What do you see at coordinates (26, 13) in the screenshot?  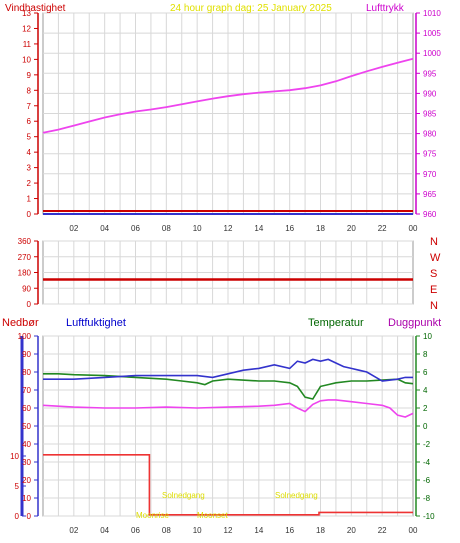 I see `panel1-left-tick-label: 13` at bounding box center [26, 13].